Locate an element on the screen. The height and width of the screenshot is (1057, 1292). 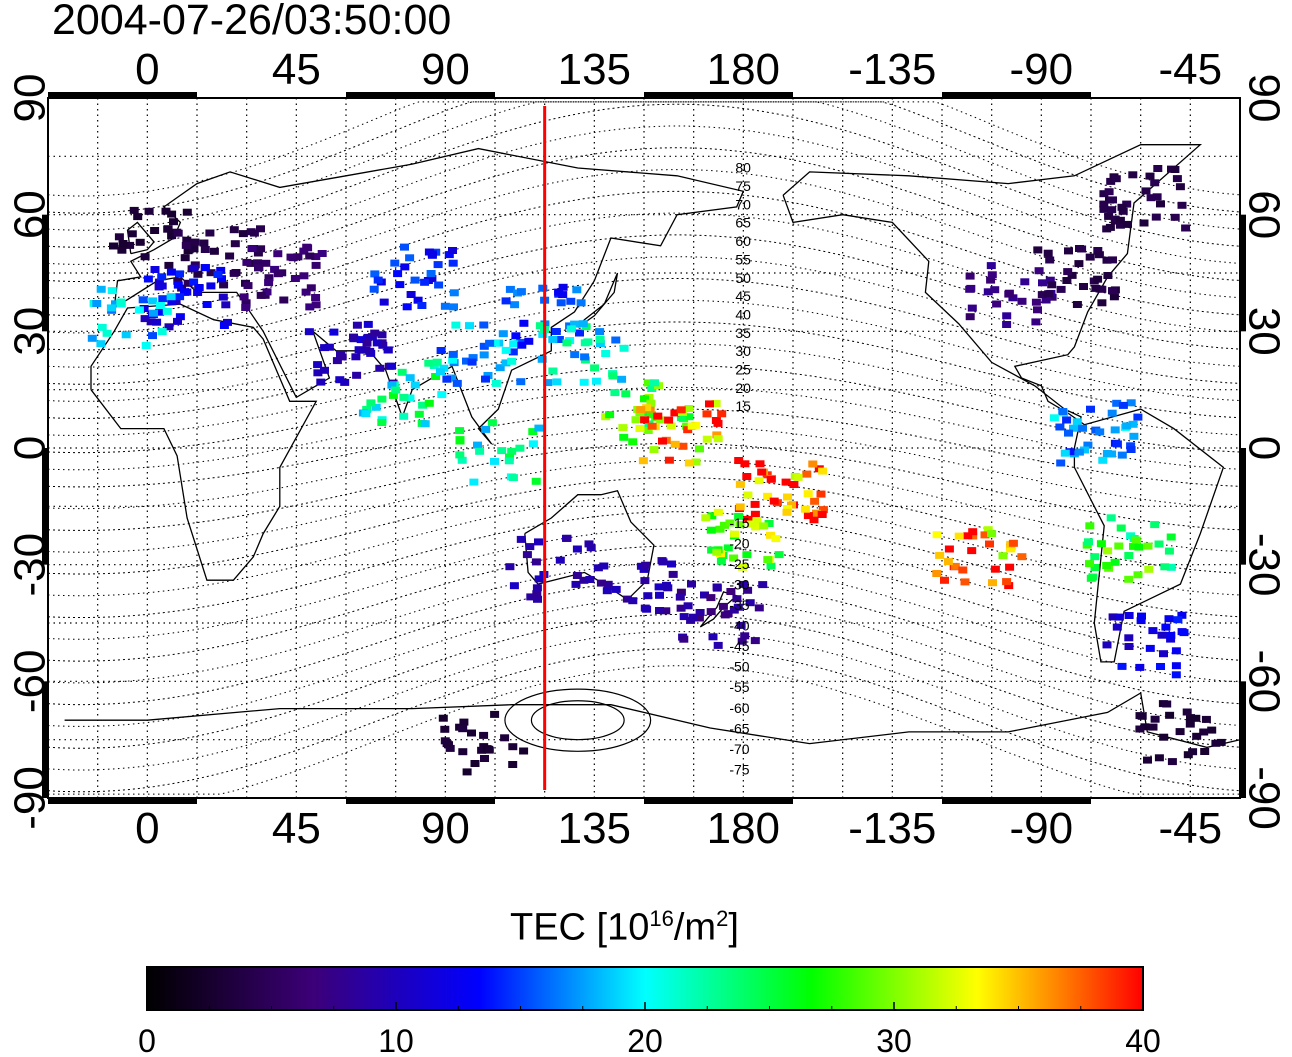
y-tick-label-right: -60 is located at coordinates (1264, 682).